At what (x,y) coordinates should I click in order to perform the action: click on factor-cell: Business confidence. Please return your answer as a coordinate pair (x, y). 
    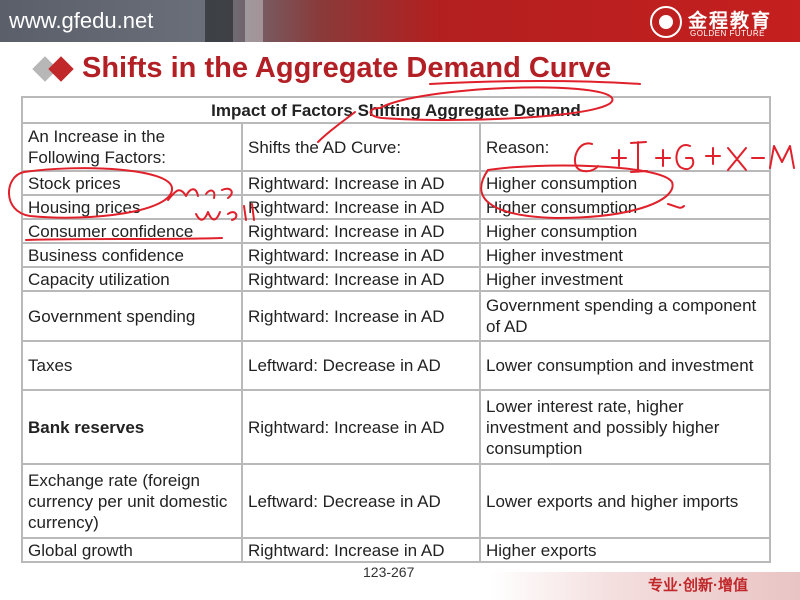
    Looking at the image, I should click on (132, 255).